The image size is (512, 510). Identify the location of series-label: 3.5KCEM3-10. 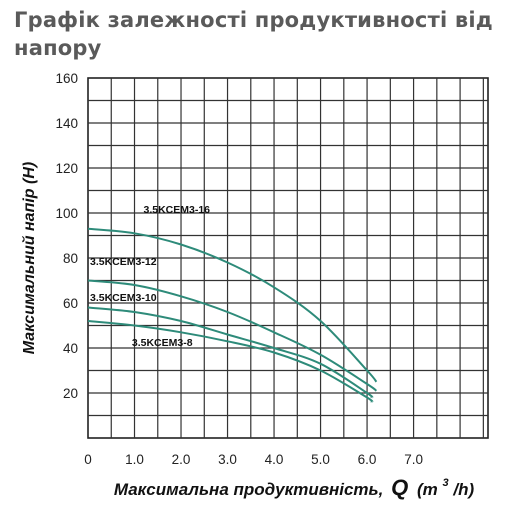
(123, 298).